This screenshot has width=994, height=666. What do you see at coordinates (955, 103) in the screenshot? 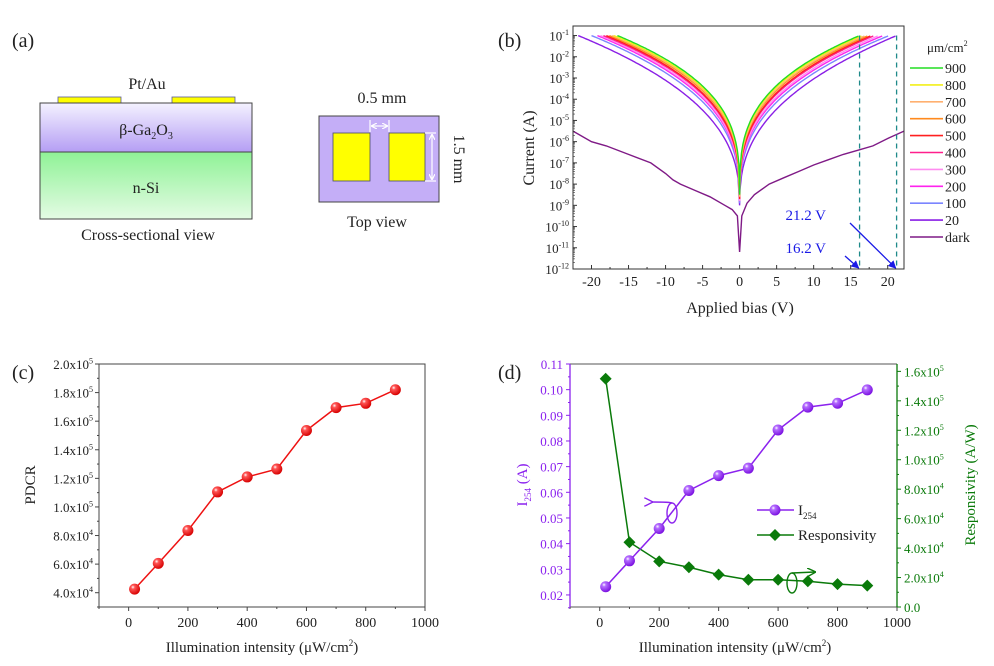
I see `legend-label-700: 700` at bounding box center [955, 103].